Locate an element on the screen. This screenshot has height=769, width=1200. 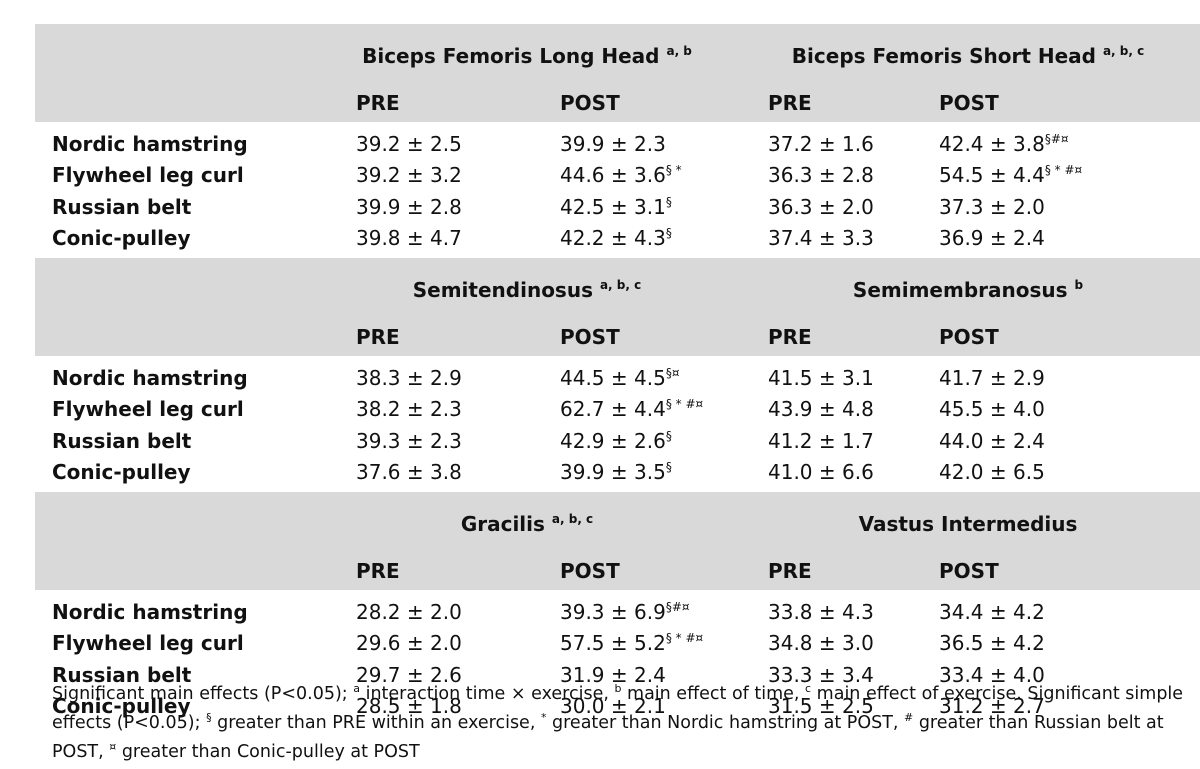
effect-superscript: a, b is located at coordinates (679, 51).